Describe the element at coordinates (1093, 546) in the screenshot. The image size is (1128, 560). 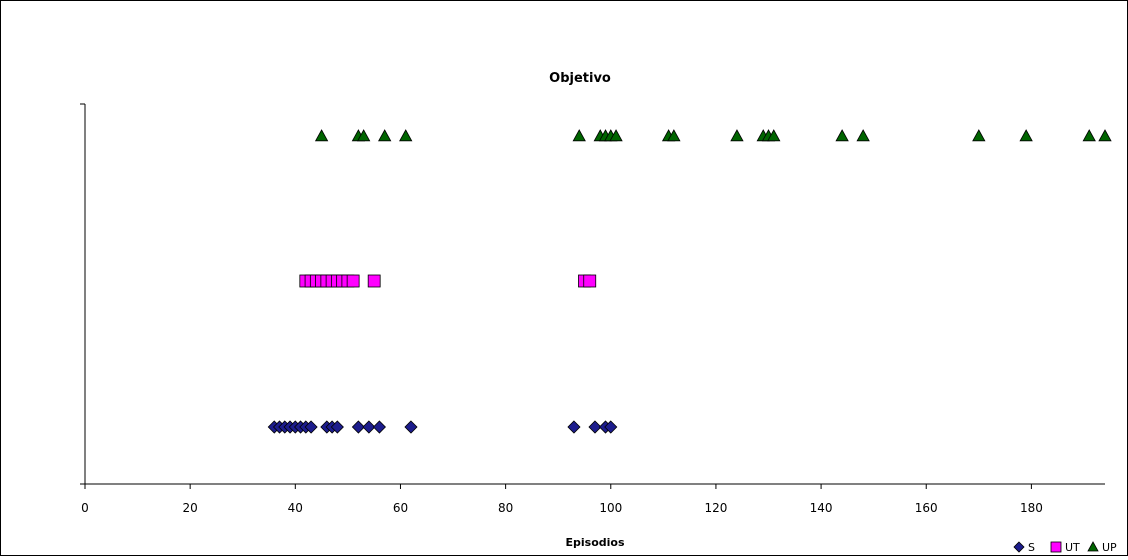
I see `legend-marker-up` at that location.